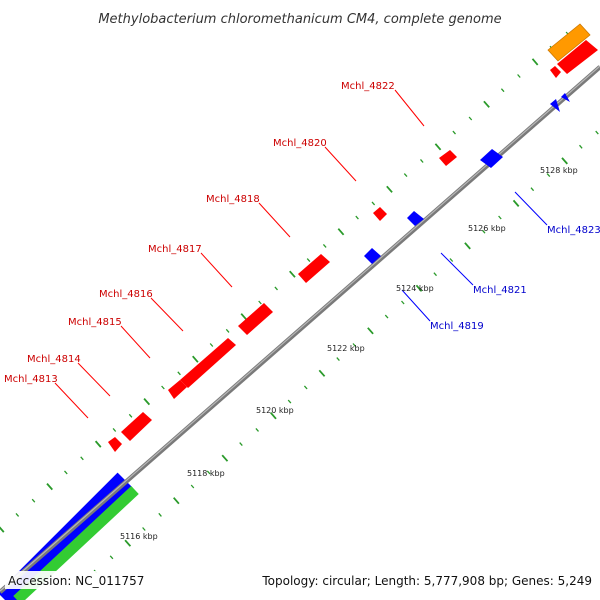 This screenshot has width=600, height=600. I want to click on orange-feature-band, so click(569, 42).